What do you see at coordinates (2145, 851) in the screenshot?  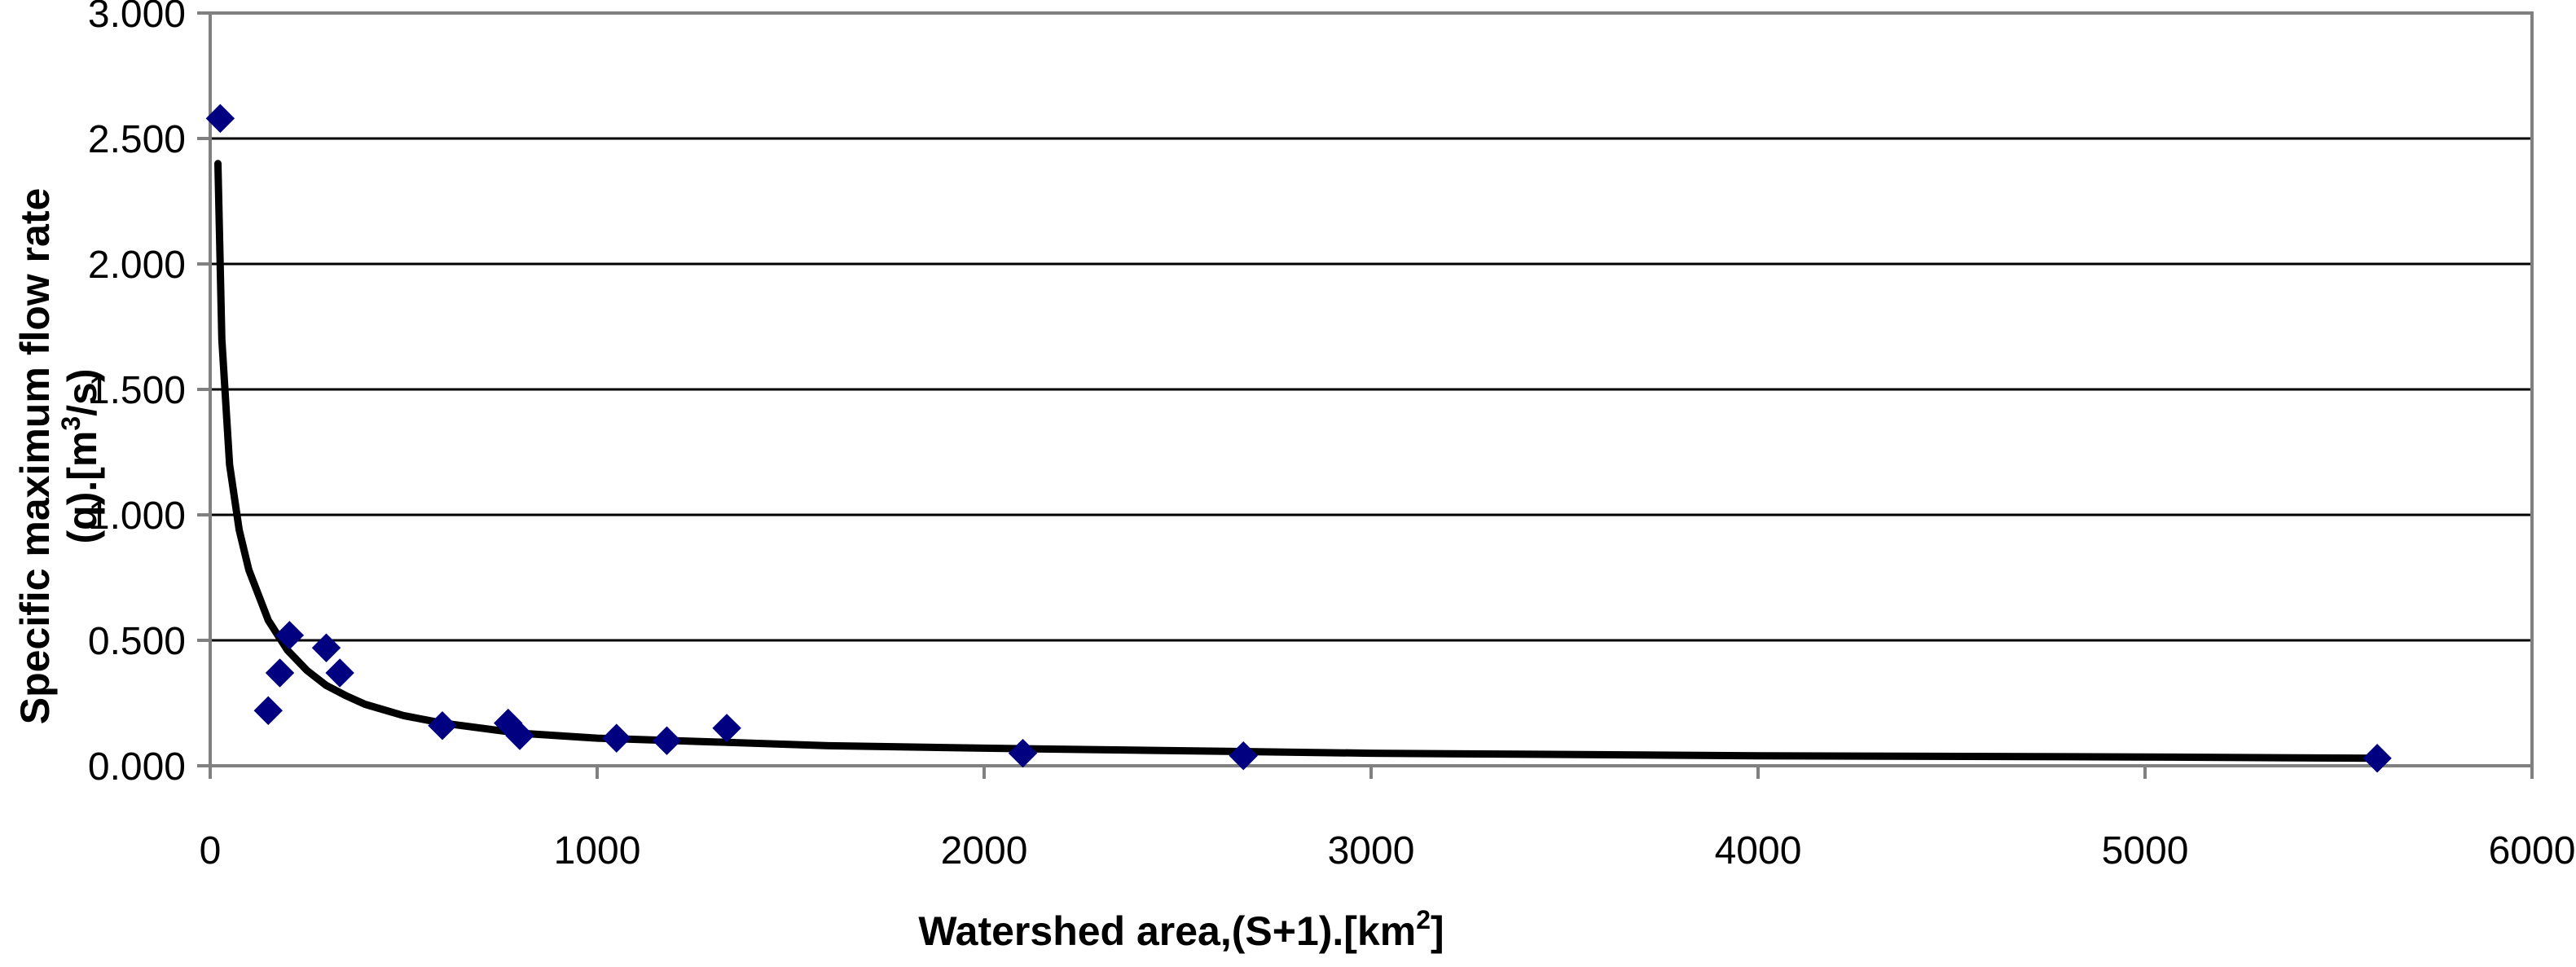 I see `x-tick-label: 5000` at bounding box center [2145, 851].